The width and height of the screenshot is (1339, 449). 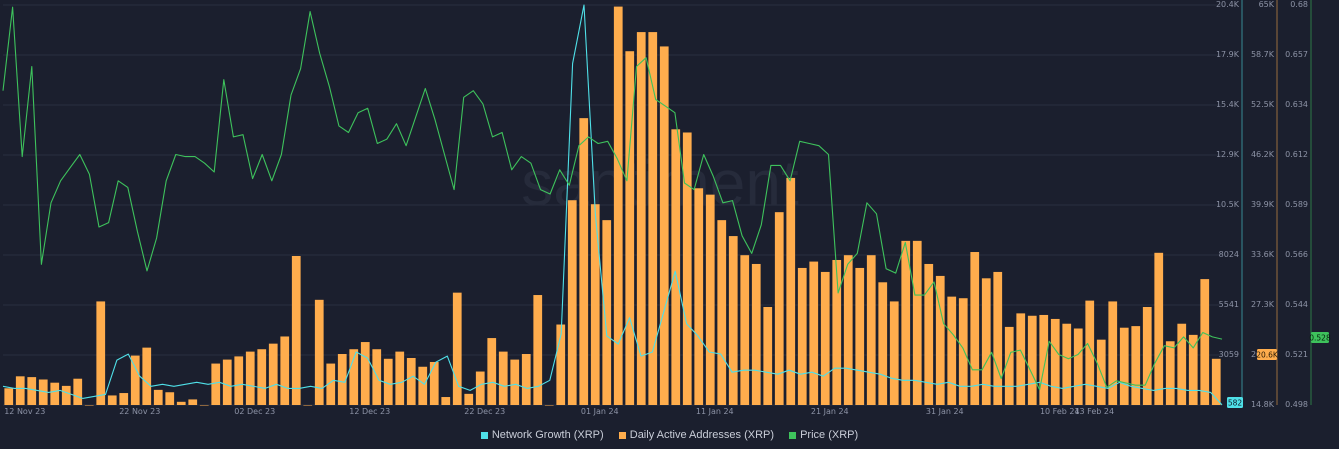 I want to click on daily-active-swatch, so click(x=622, y=435).